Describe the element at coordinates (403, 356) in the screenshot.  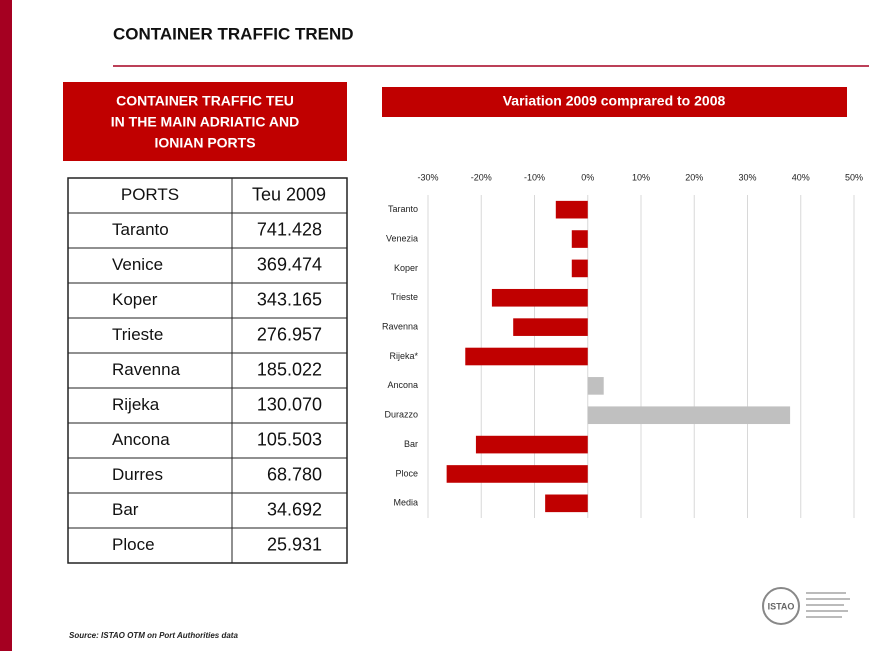
I see `y-tick-label: Rijeka*` at that location.